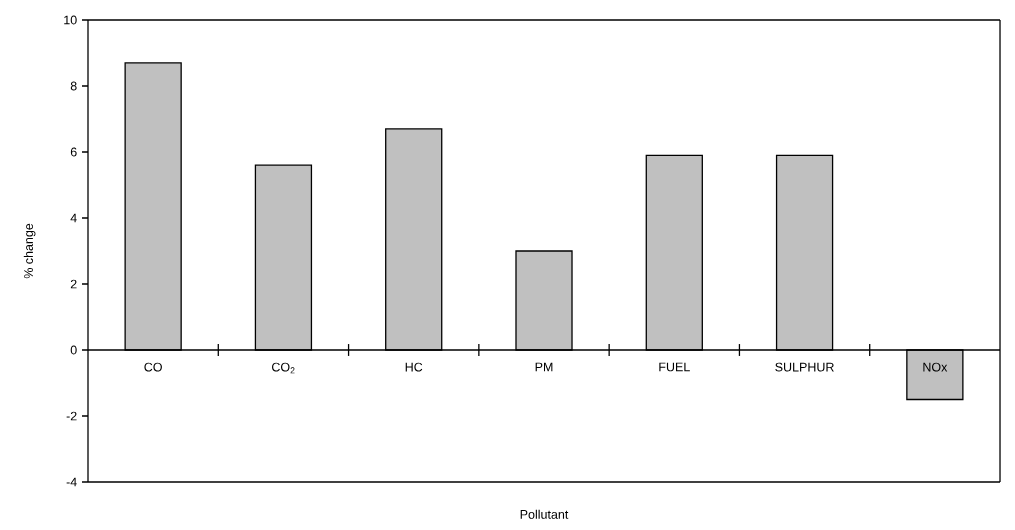  Describe the element at coordinates (70, 20) in the screenshot. I see `y-tick-label: 10` at that location.